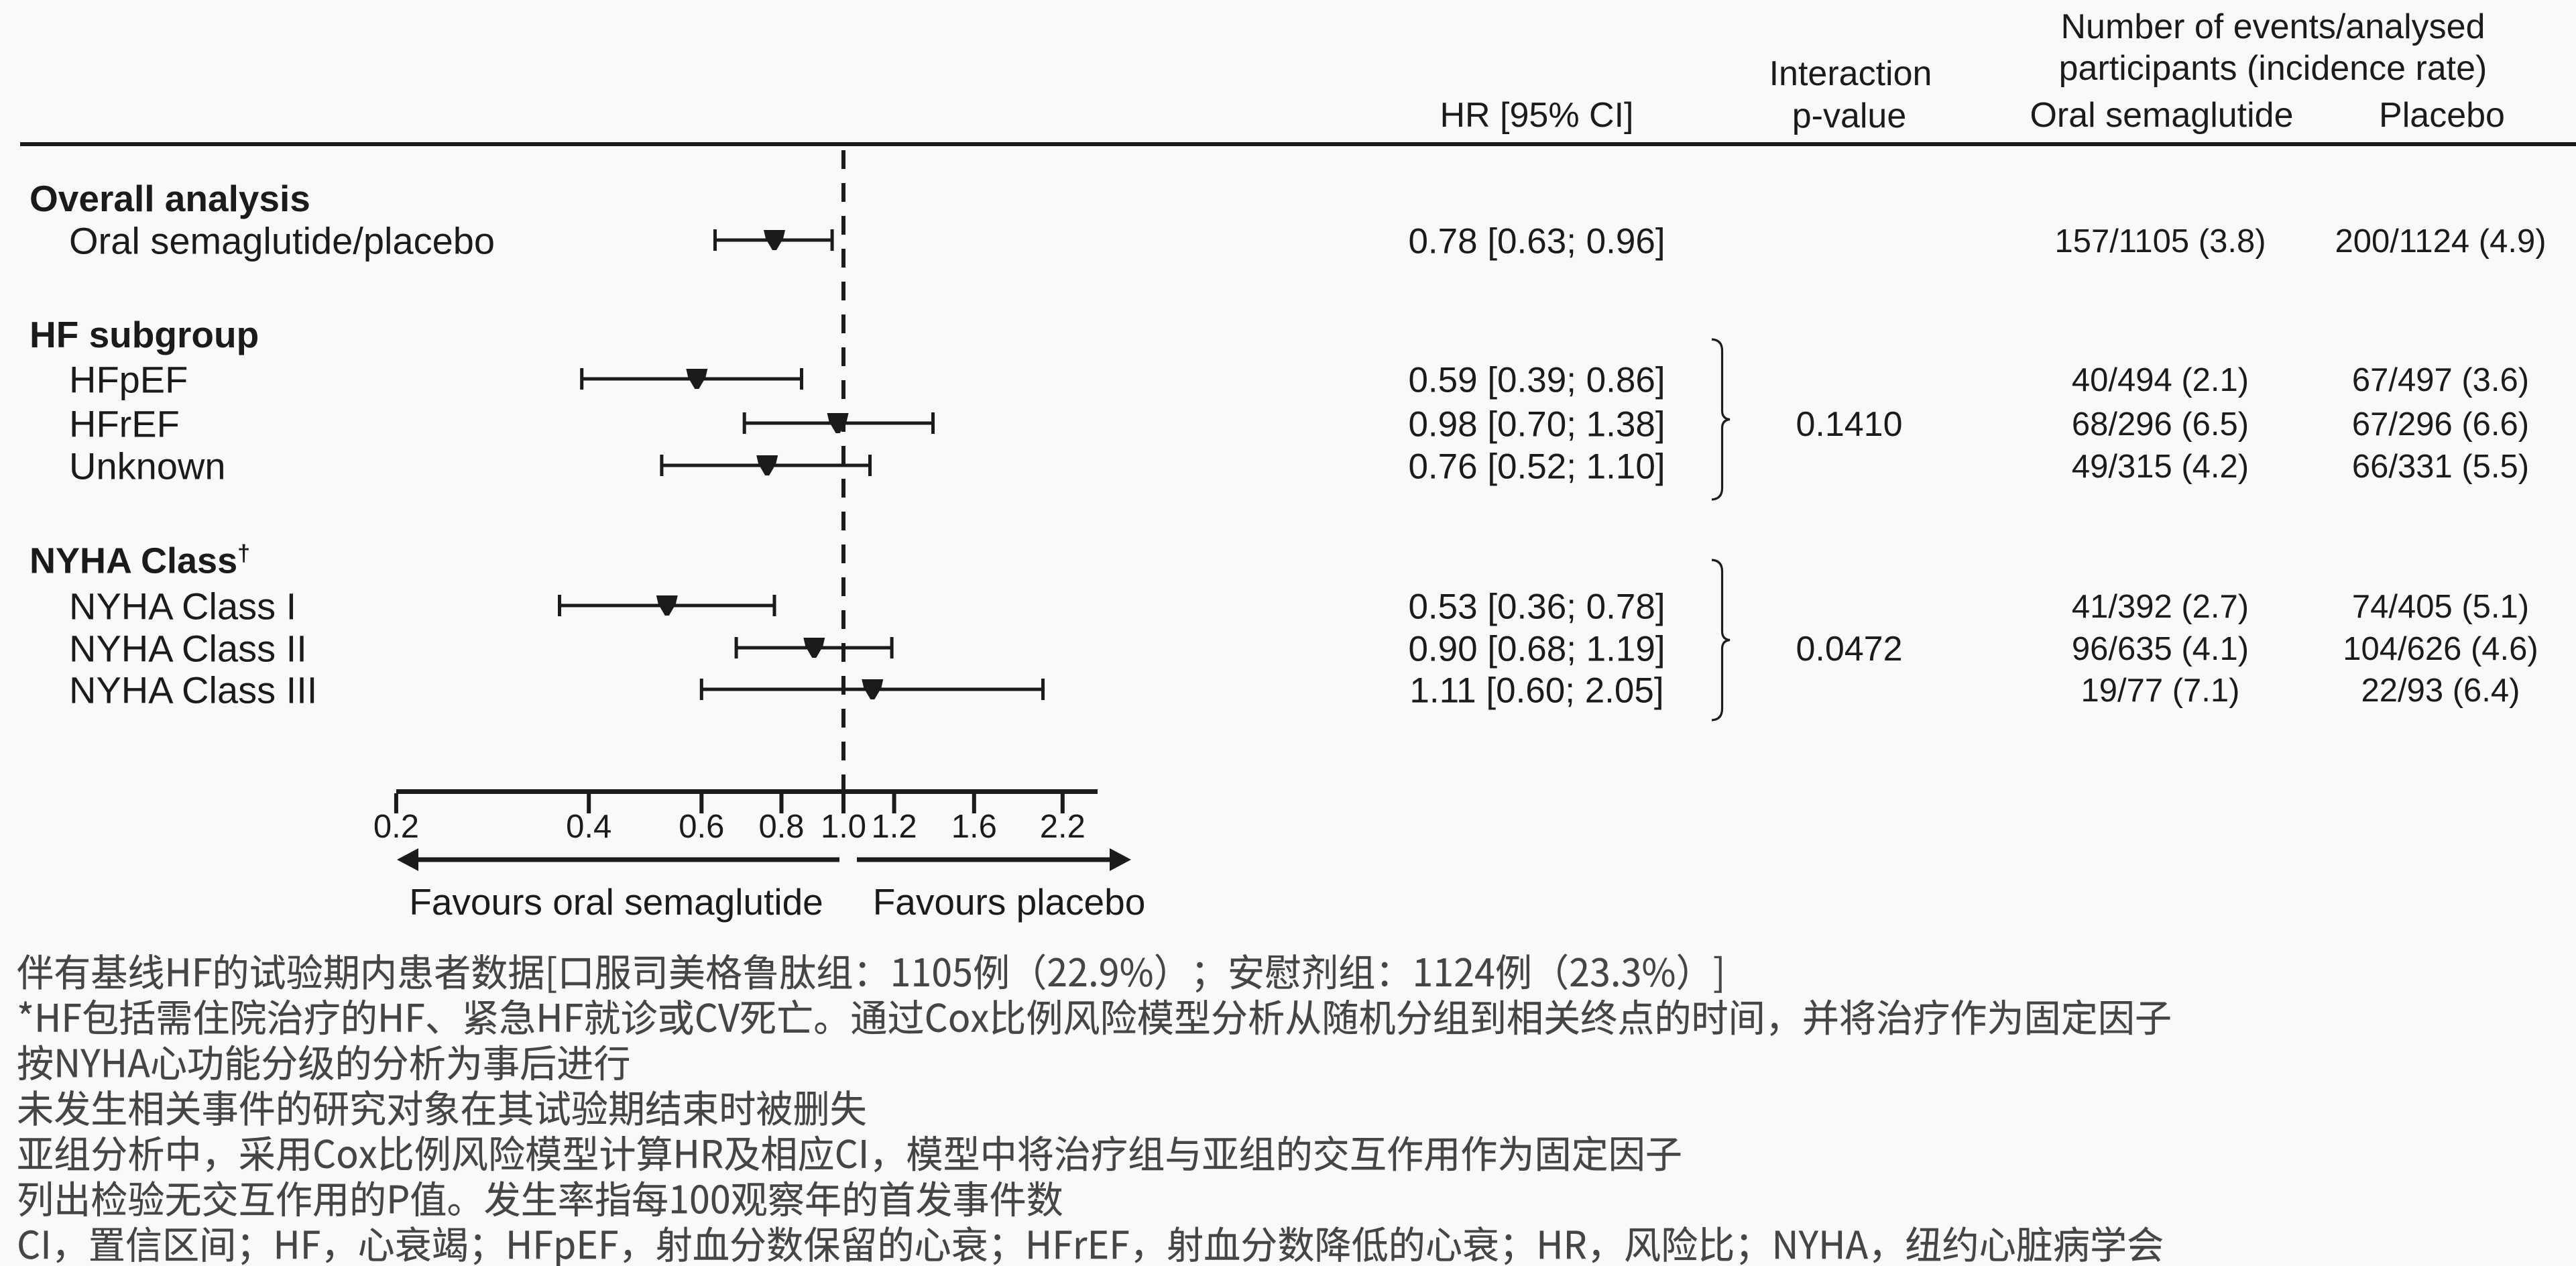 The width and height of the screenshot is (2576, 1266). Describe the element at coordinates (2440, 380) in the screenshot. I see `svg-text: 67/497 (3.6)` at that location.